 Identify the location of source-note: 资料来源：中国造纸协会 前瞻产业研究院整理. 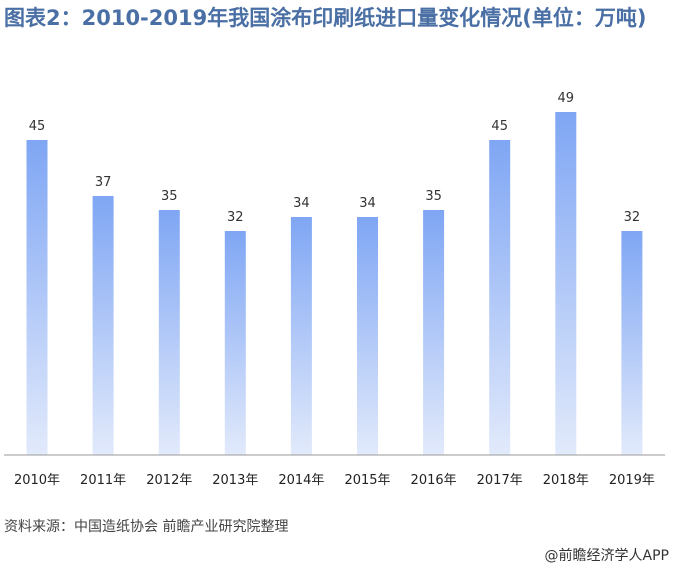
(146, 527).